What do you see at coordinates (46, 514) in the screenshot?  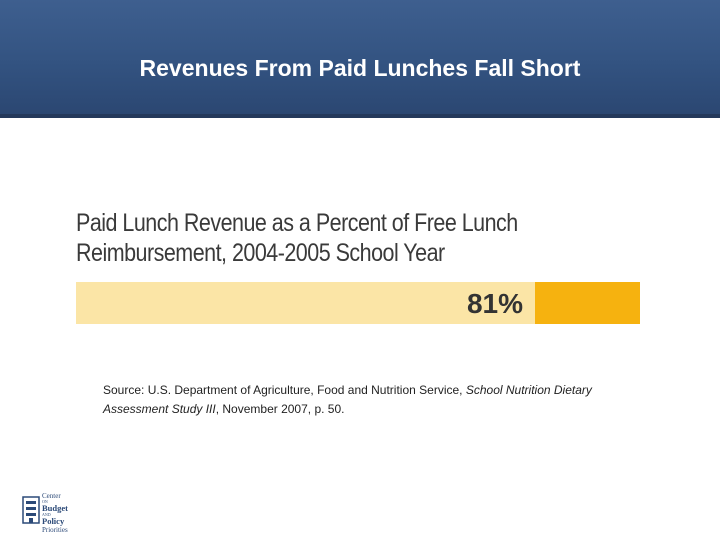 I see `logo-small-word-2: AND` at bounding box center [46, 514].